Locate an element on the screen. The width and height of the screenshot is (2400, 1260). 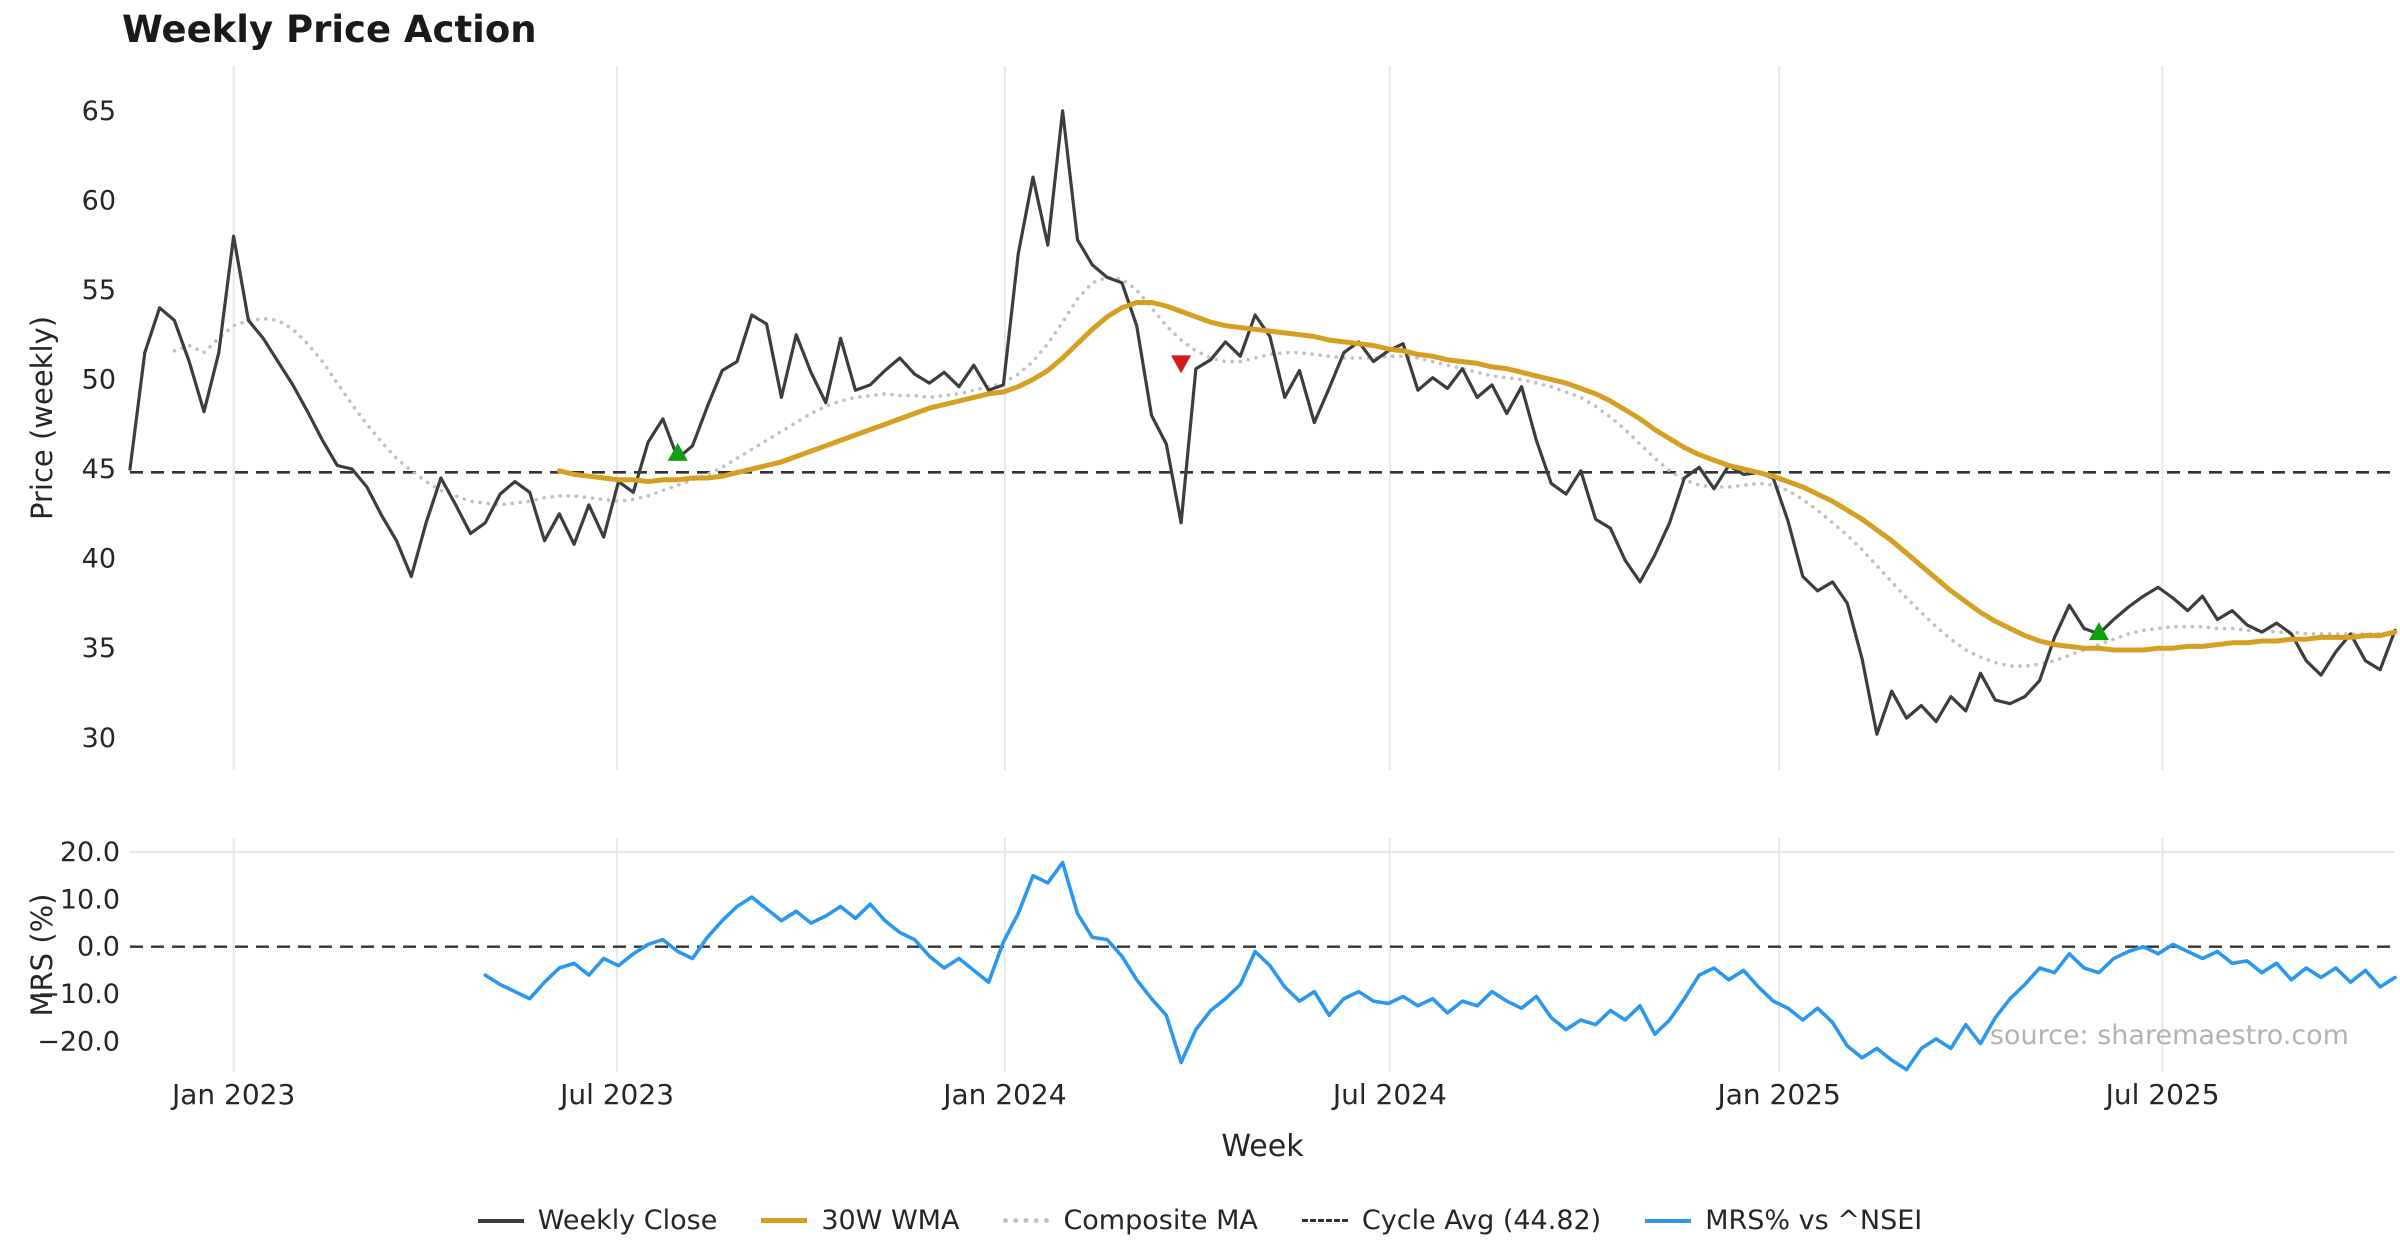
mrs-line is located at coordinates (1440, 966).